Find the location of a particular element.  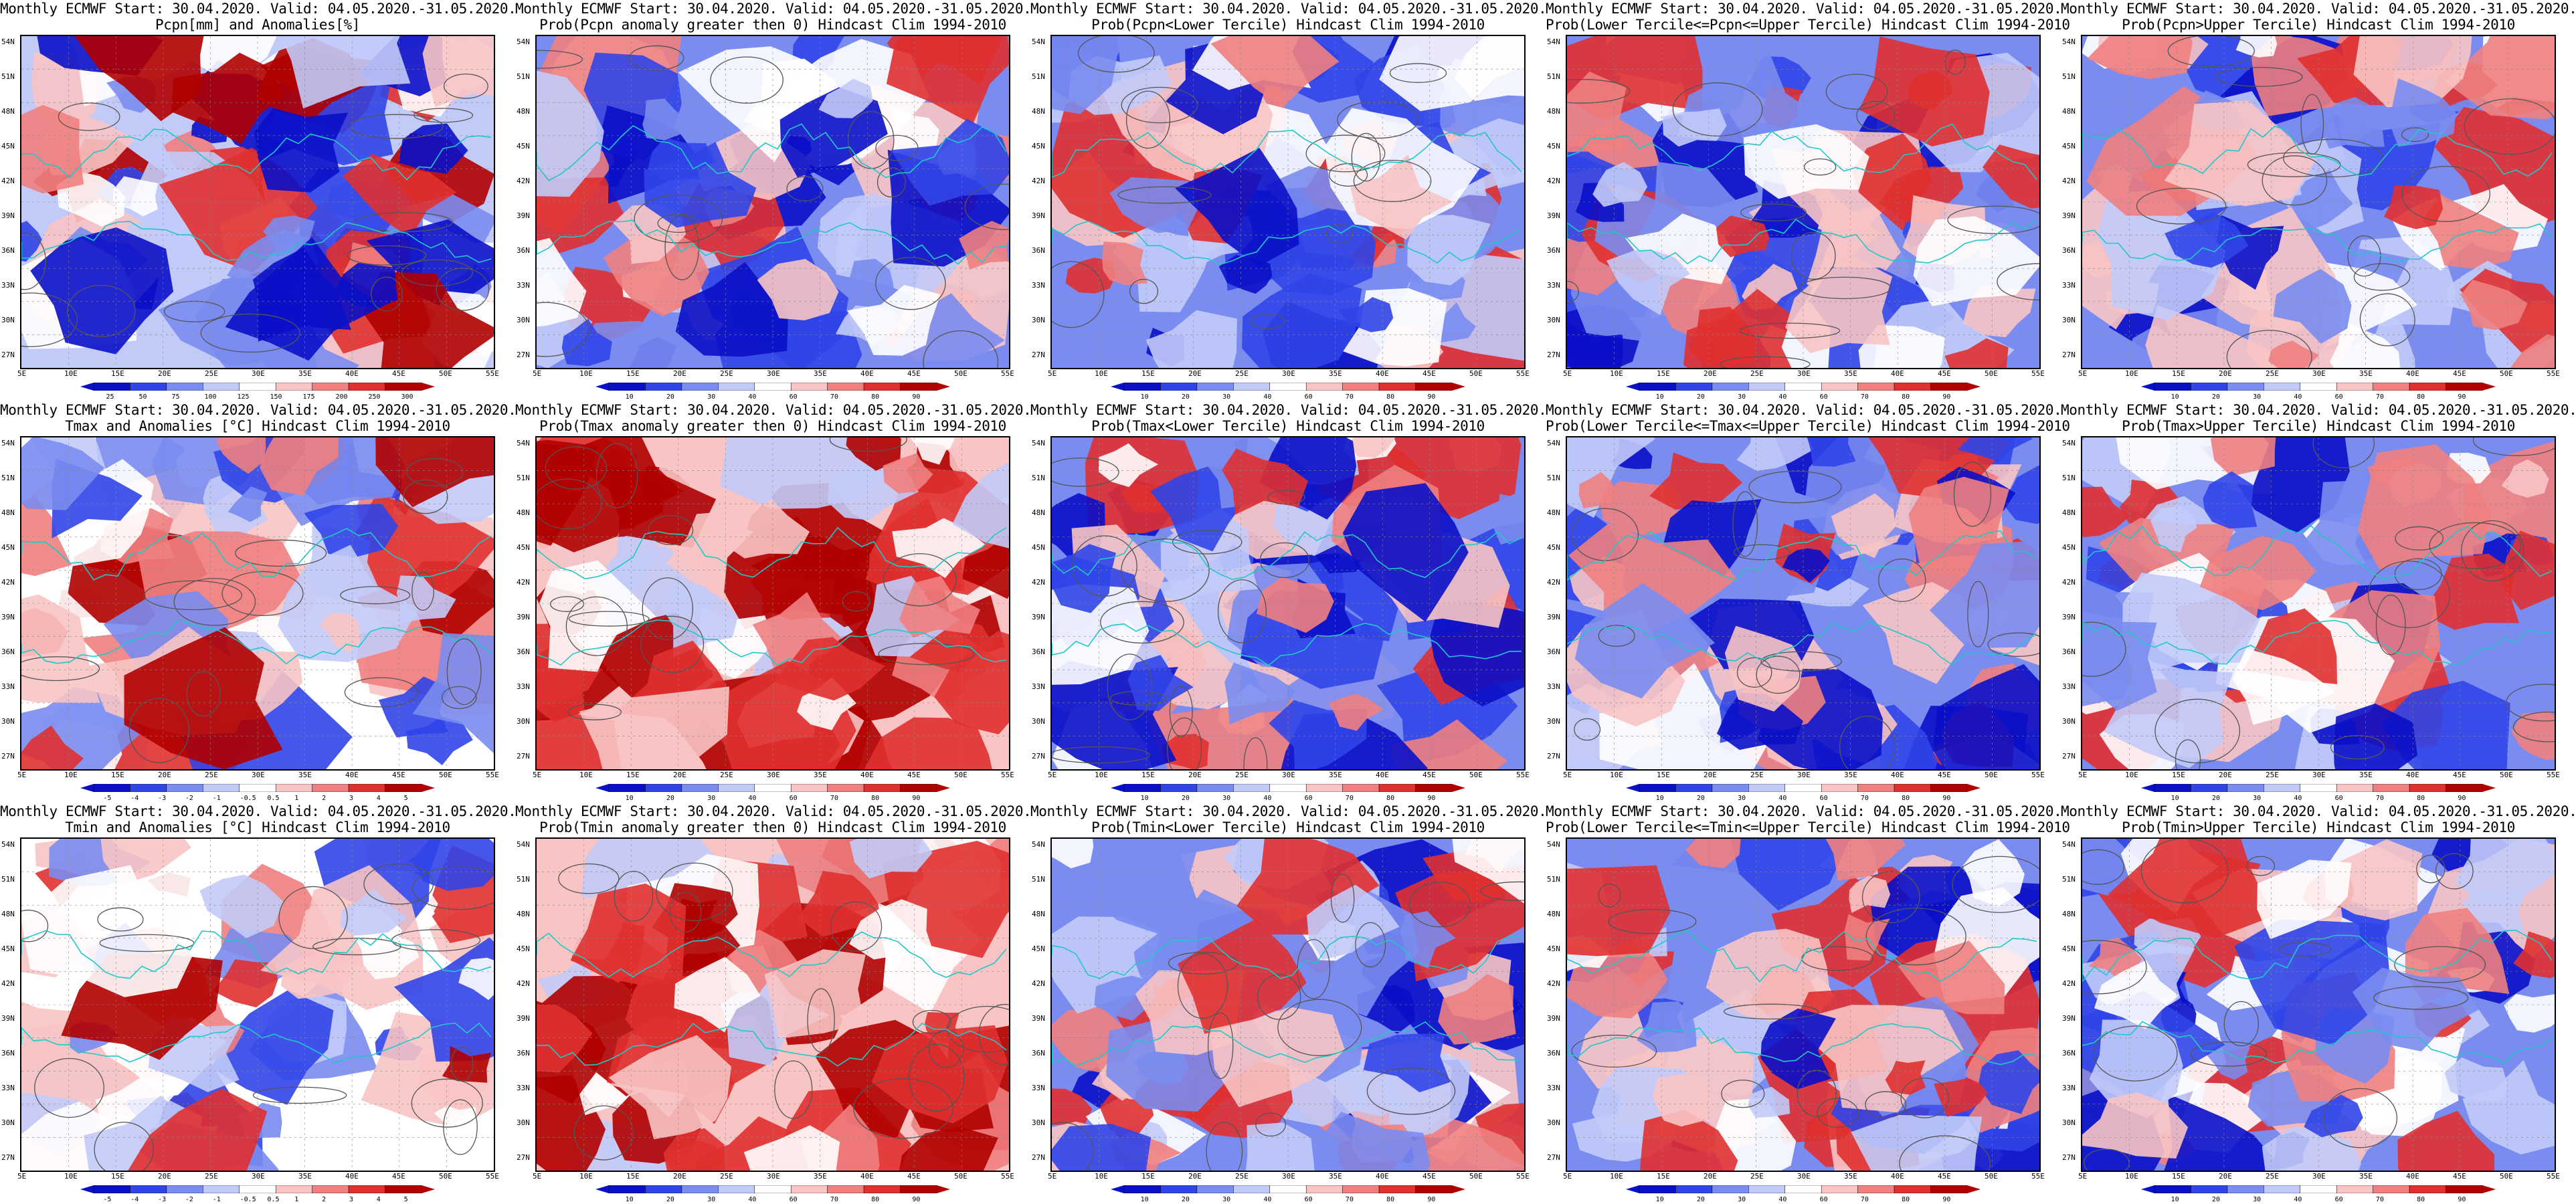

lon-label: 45E is located at coordinates (1429, 1176).